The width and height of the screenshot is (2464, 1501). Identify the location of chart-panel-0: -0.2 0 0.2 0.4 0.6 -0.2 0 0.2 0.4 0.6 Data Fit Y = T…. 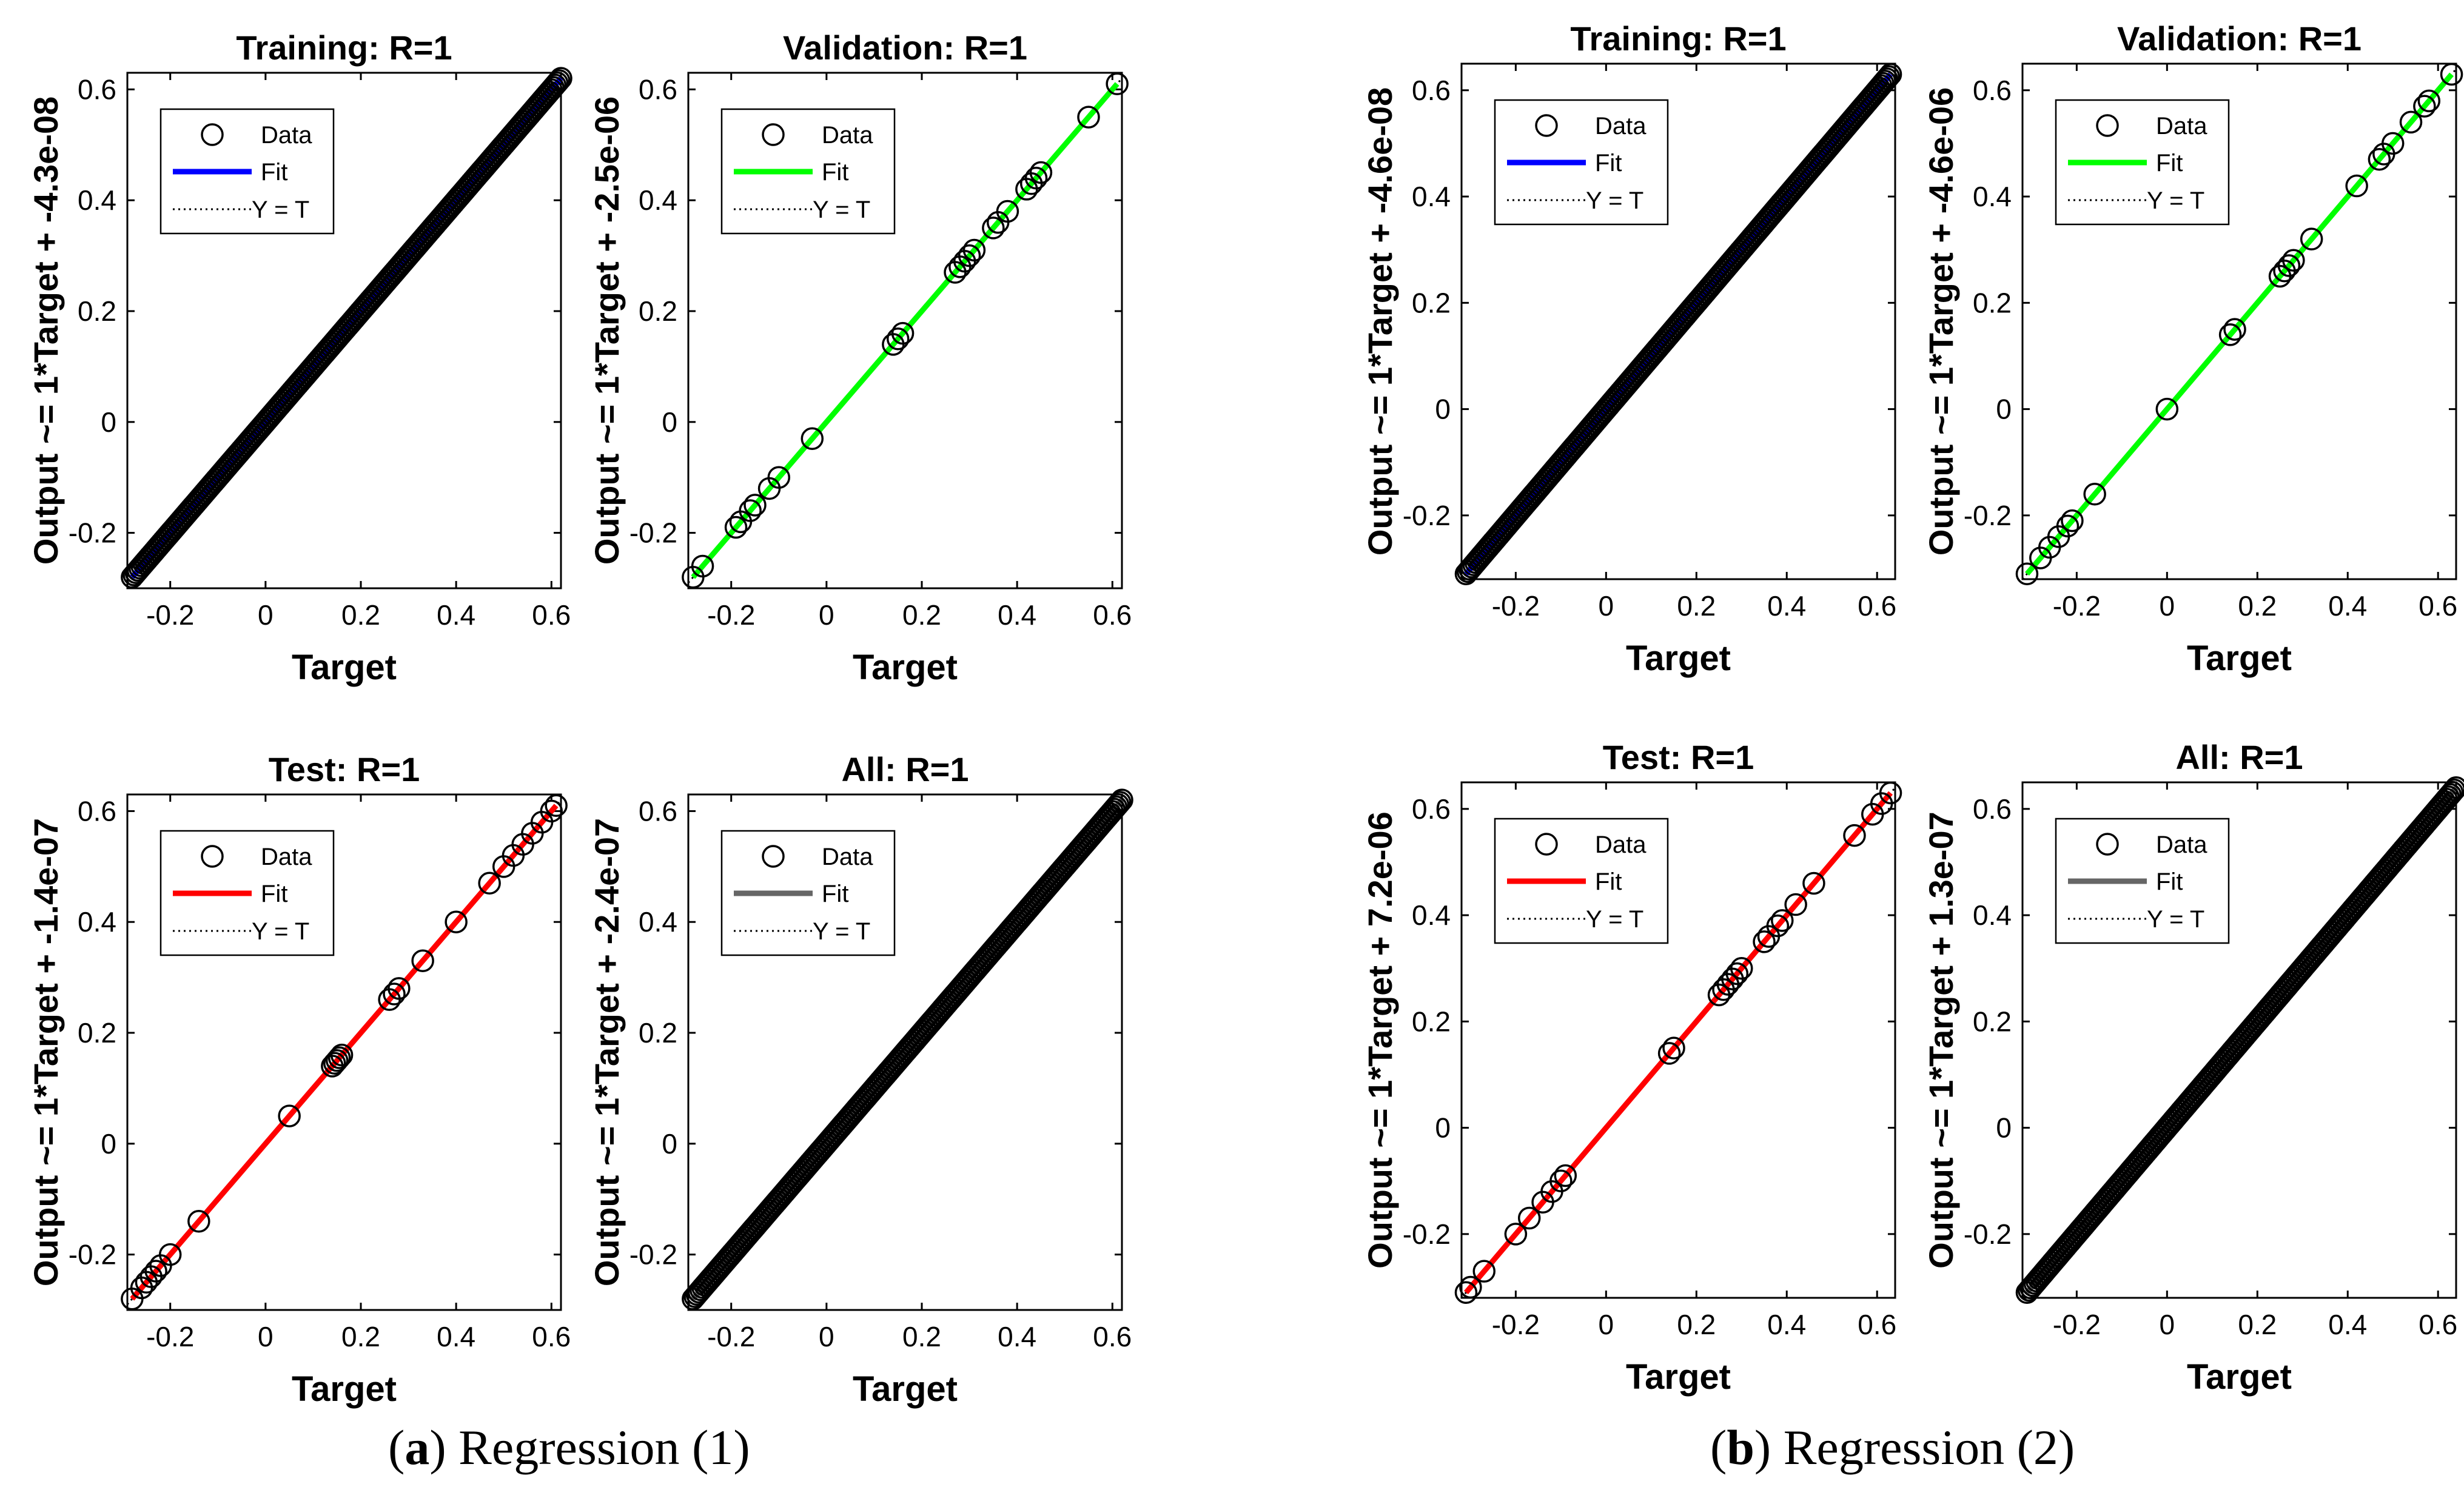
(299, 358).